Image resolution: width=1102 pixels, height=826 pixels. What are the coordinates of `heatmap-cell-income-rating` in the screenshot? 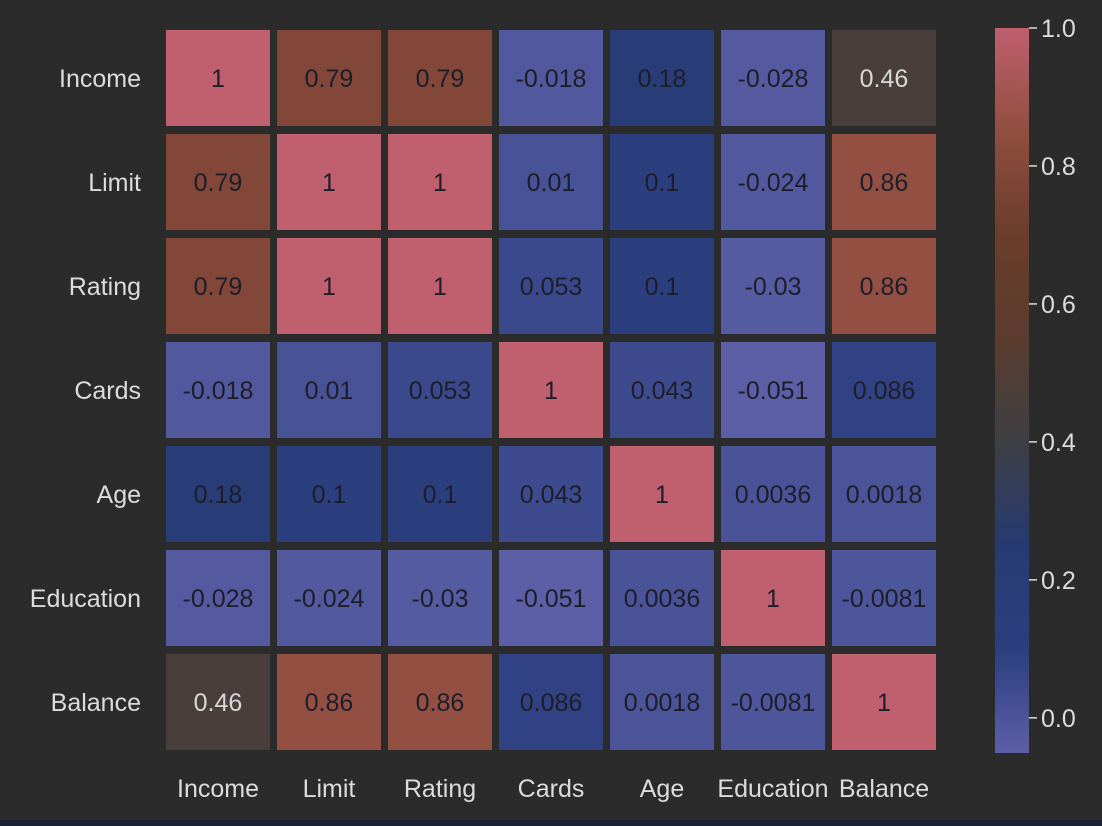 It's located at (440, 78).